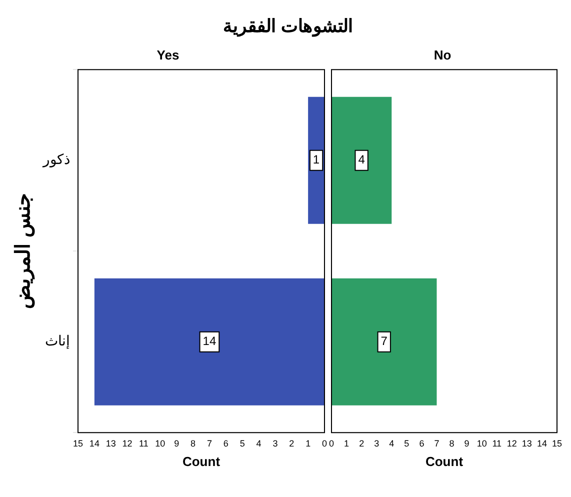 The image size is (571, 497). Describe the element at coordinates (288, 27) in the screenshot. I see `chart-title: التشوهات الفقرية` at that location.